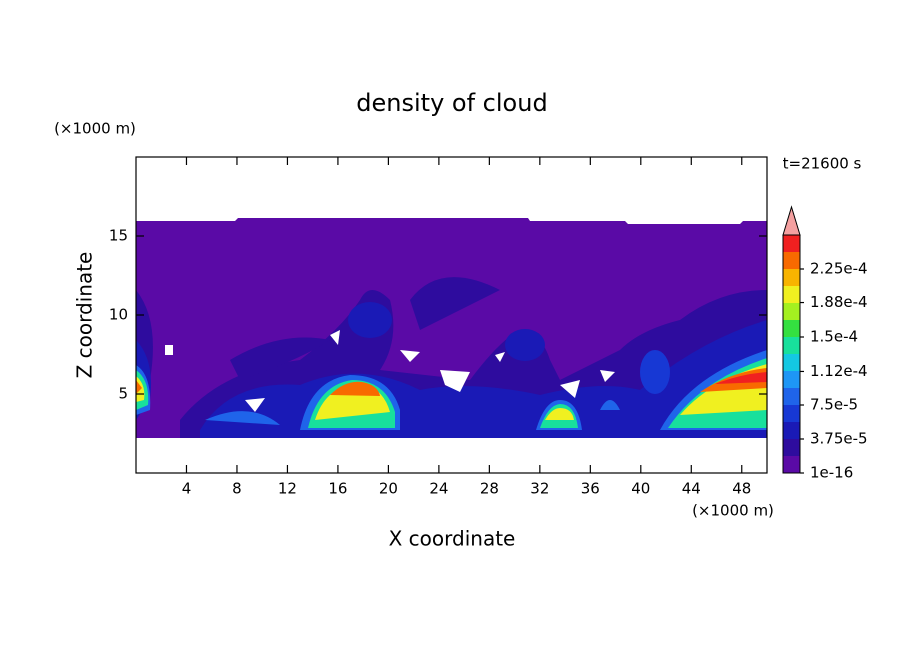  What do you see at coordinates (831, 473) in the screenshot?
I see `colorbar-tick-label: 1e-16` at bounding box center [831, 473].